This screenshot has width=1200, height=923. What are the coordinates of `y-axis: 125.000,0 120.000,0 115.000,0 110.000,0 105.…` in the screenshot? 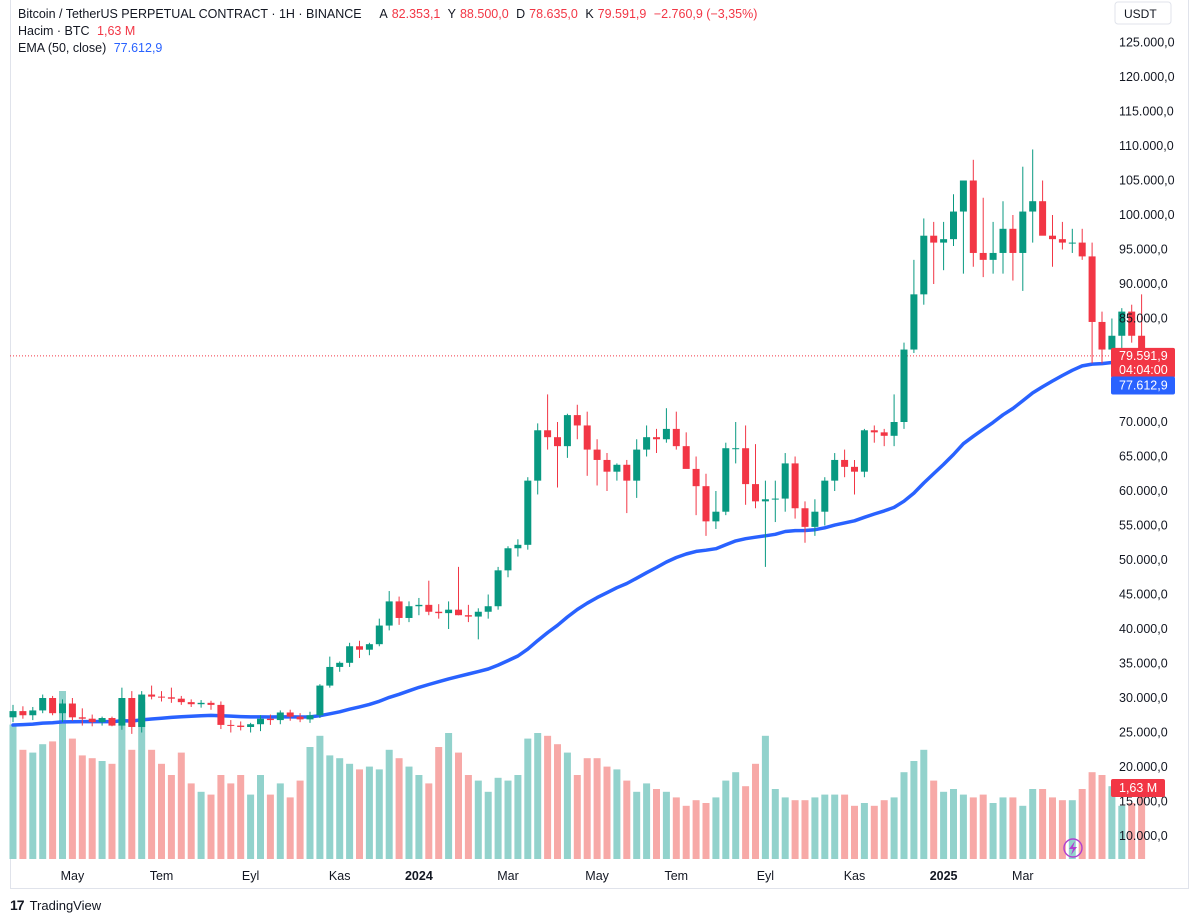 It's located at (1147, 440).